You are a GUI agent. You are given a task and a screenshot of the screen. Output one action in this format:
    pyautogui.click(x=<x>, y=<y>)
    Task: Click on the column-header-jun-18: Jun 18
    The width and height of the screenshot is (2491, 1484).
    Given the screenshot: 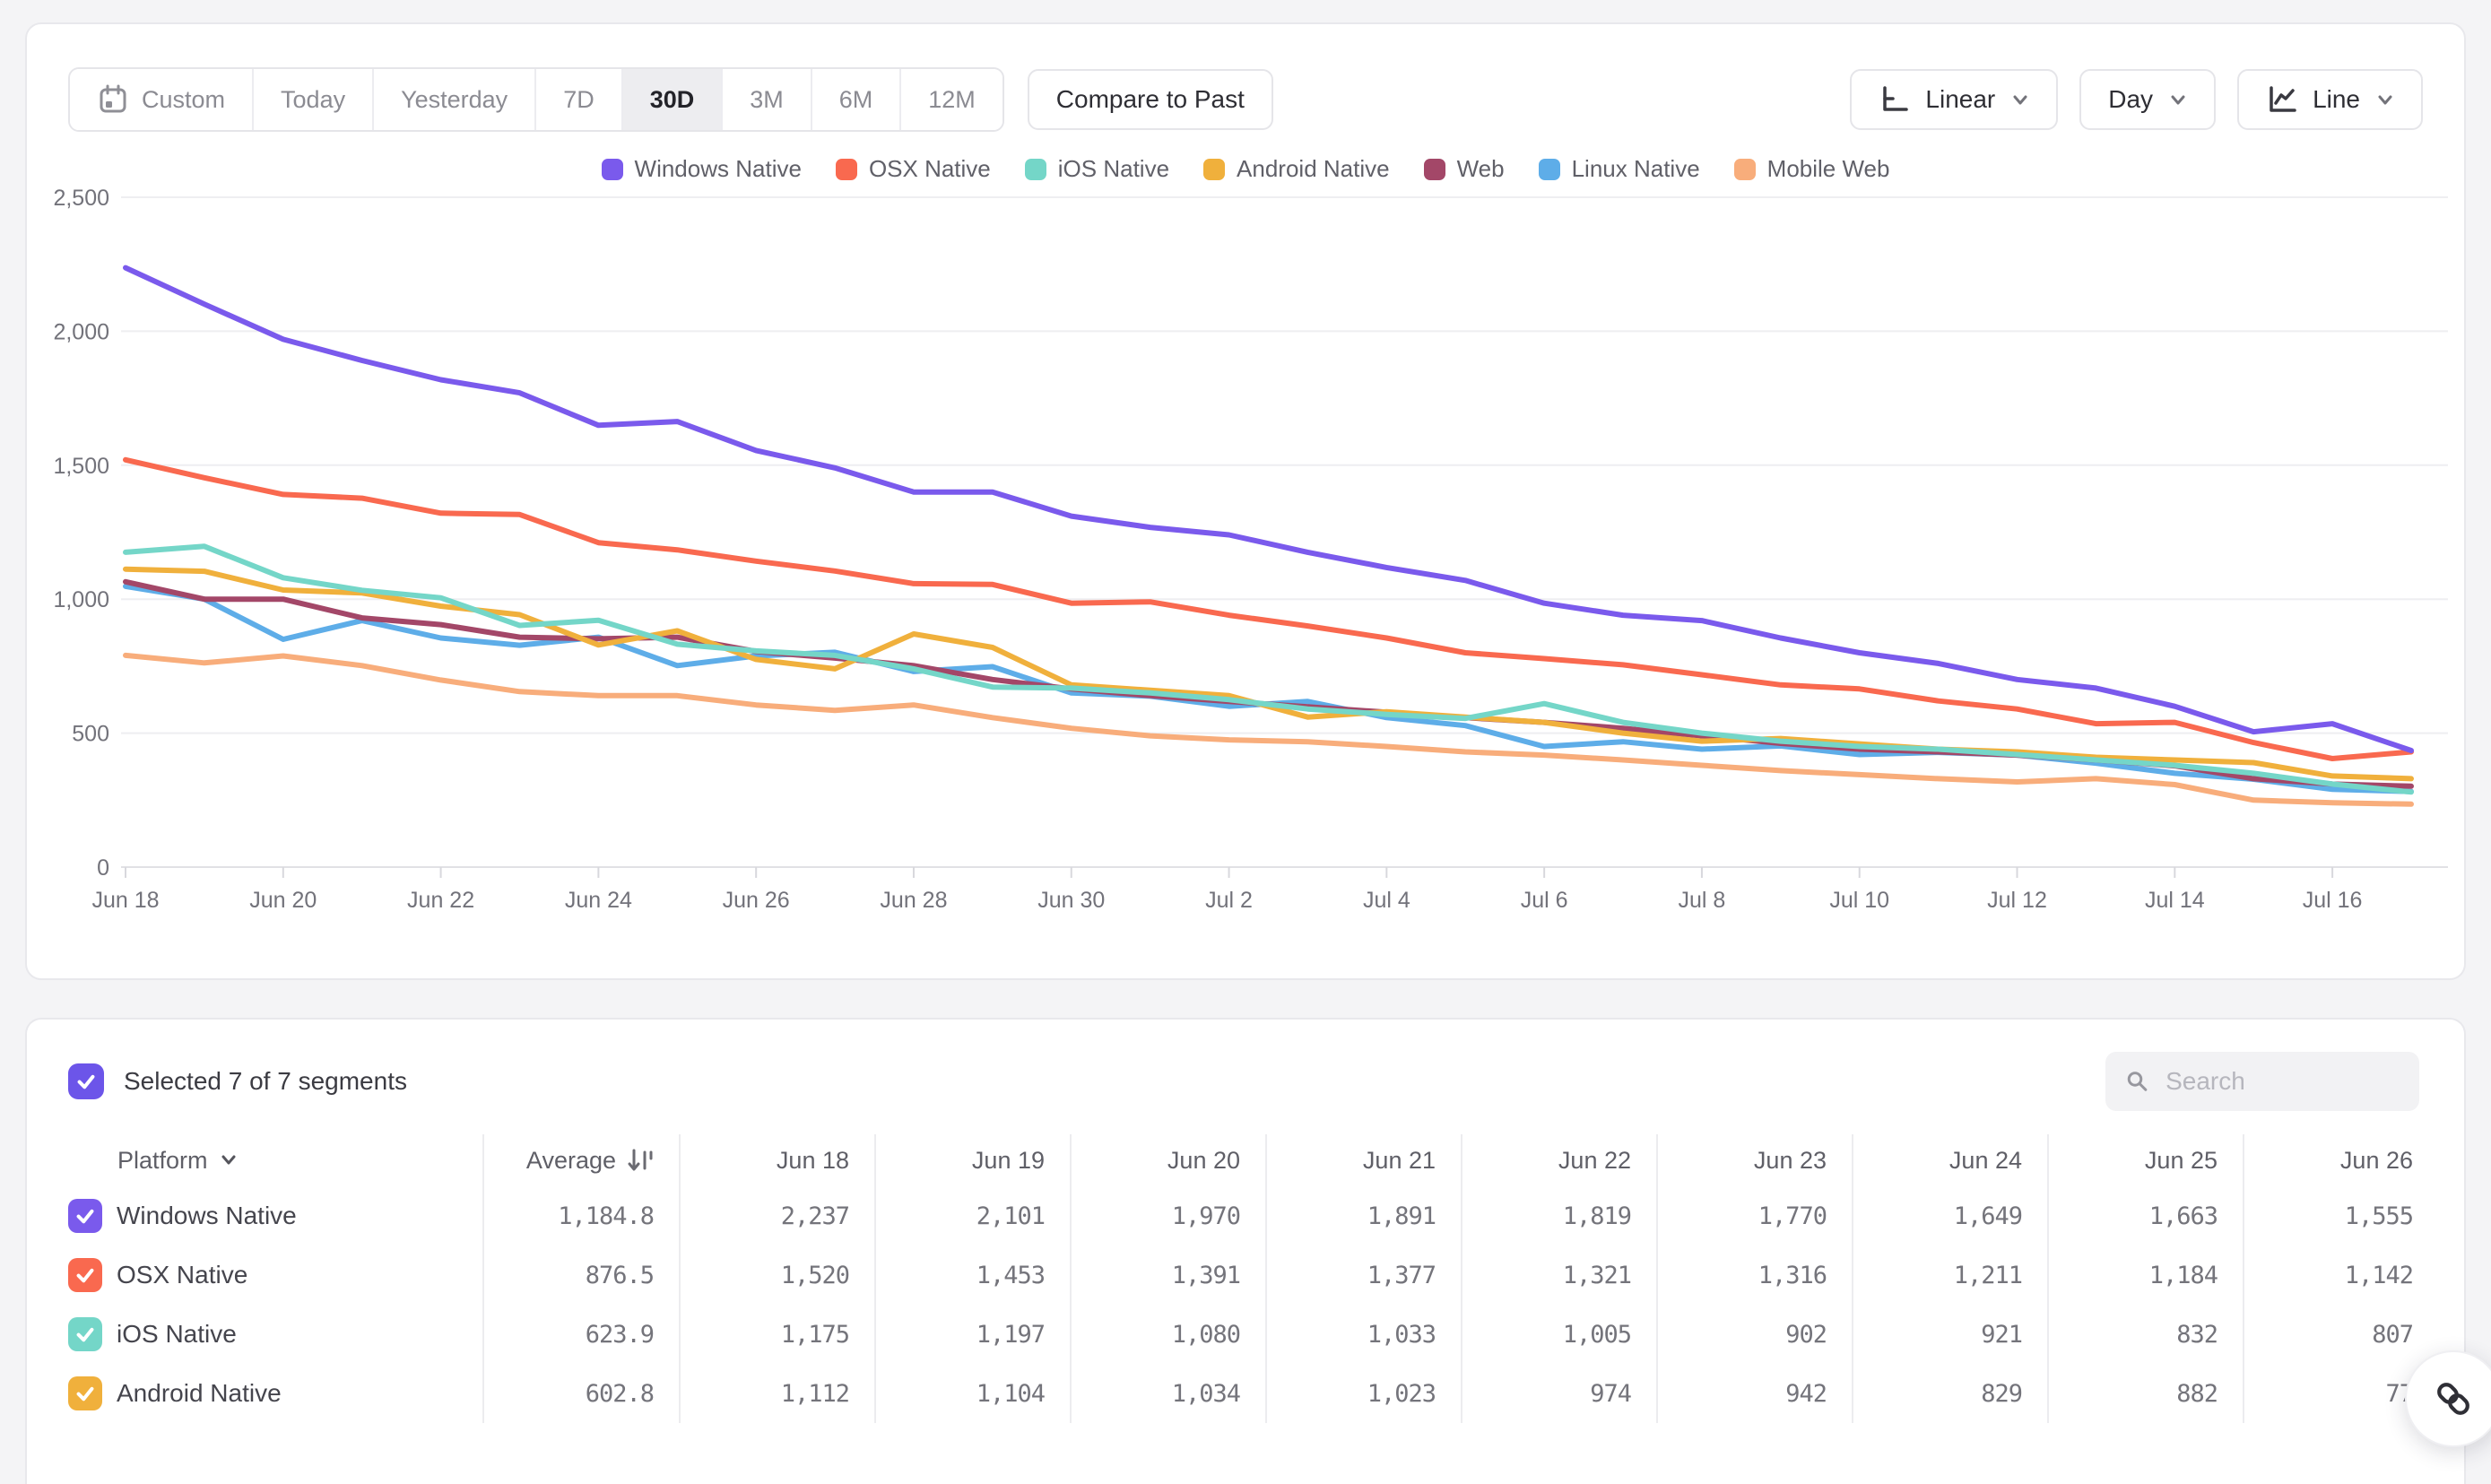 What is the action you would take?
    pyautogui.click(x=777, y=1160)
    